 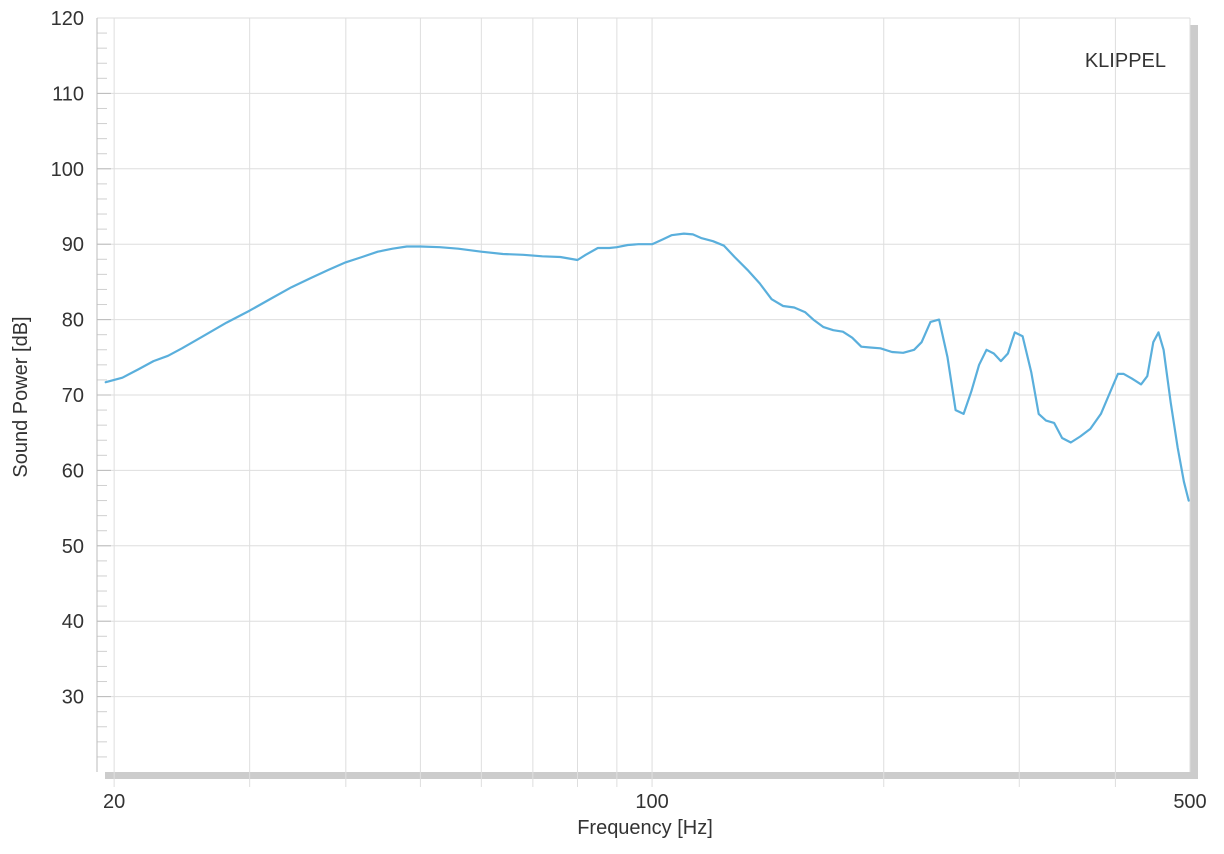 I want to click on klippel-watermark: KLIPPEL, so click(x=1125, y=61).